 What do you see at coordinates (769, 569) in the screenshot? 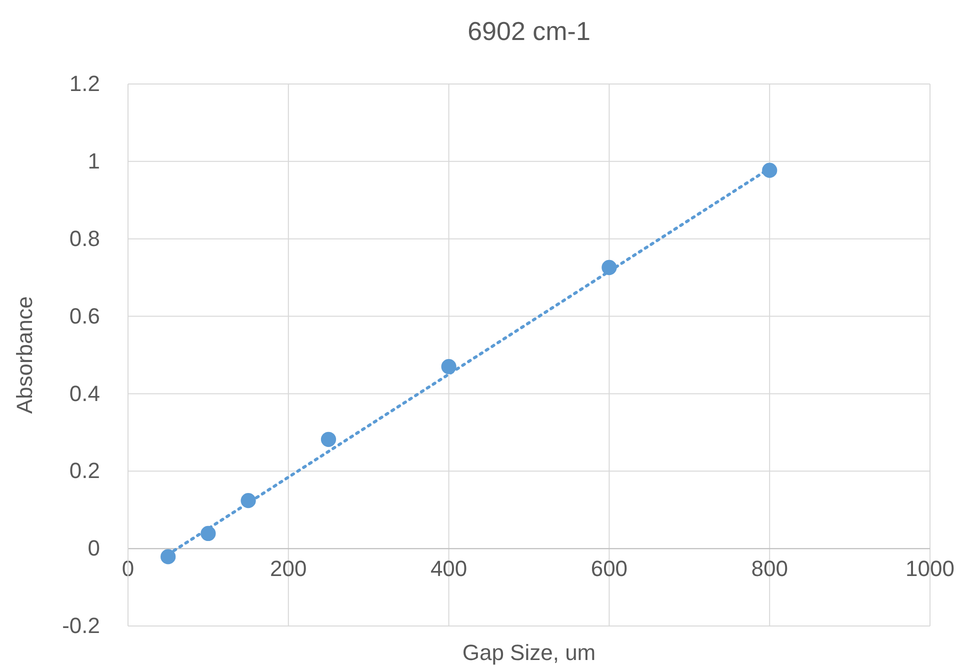
I see `x-tick-label: 800` at bounding box center [769, 569].